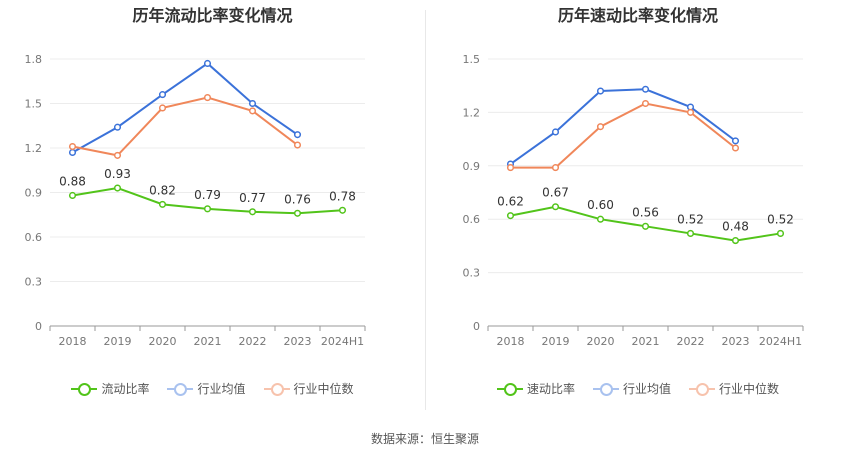 Image resolution: width=850 pixels, height=459 pixels. I want to click on chart-title: 历年流动比率变化情况, so click(212, 15).